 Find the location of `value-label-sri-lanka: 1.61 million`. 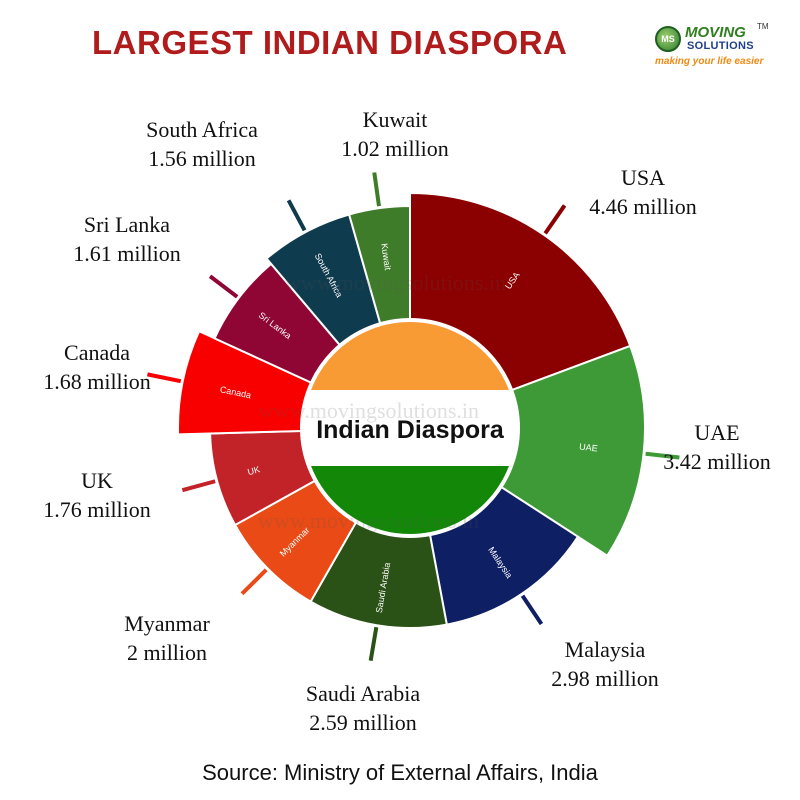

value-label-sri-lanka: 1.61 million is located at coordinates (127, 253).